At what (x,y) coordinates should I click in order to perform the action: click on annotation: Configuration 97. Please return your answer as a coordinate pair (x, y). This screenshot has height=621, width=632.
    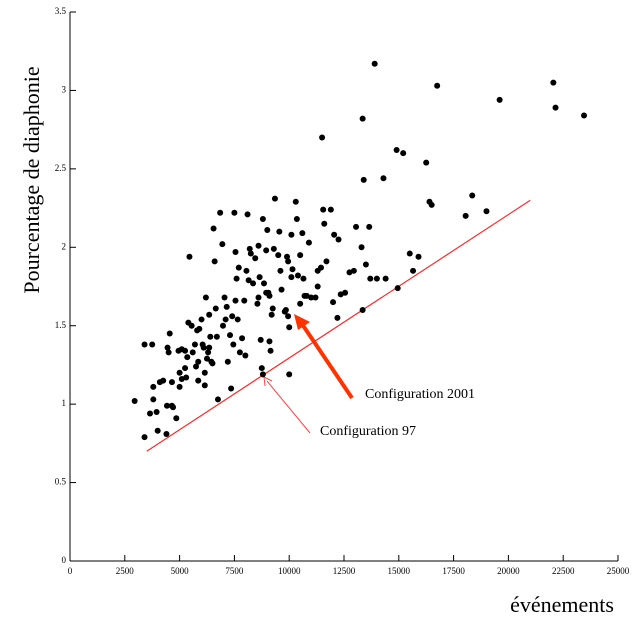
    Looking at the image, I should click on (368, 431).